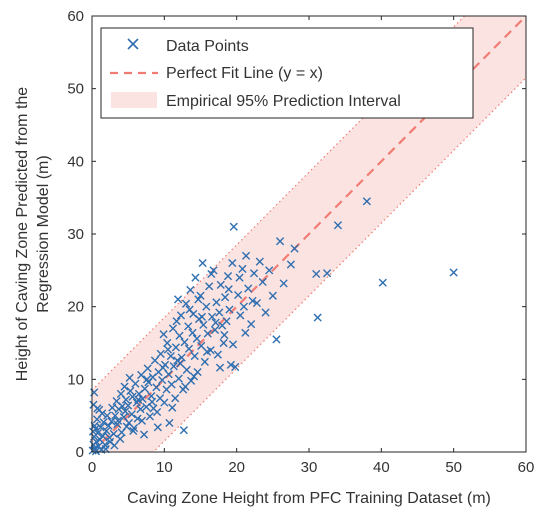 Image resolution: width=550 pixels, height=519 pixels. What do you see at coordinates (75, 234) in the screenshot?
I see `y-tick-label: 30` at bounding box center [75, 234].